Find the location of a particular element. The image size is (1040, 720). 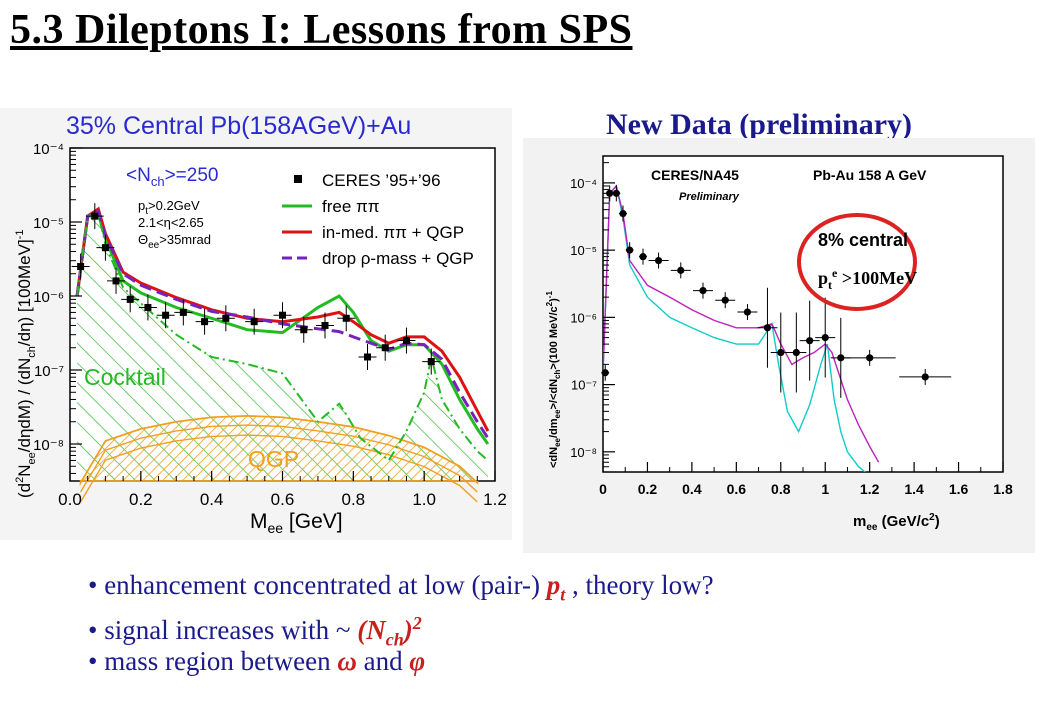

right-x-tick-label: 0.4 is located at coordinates (692, 489).